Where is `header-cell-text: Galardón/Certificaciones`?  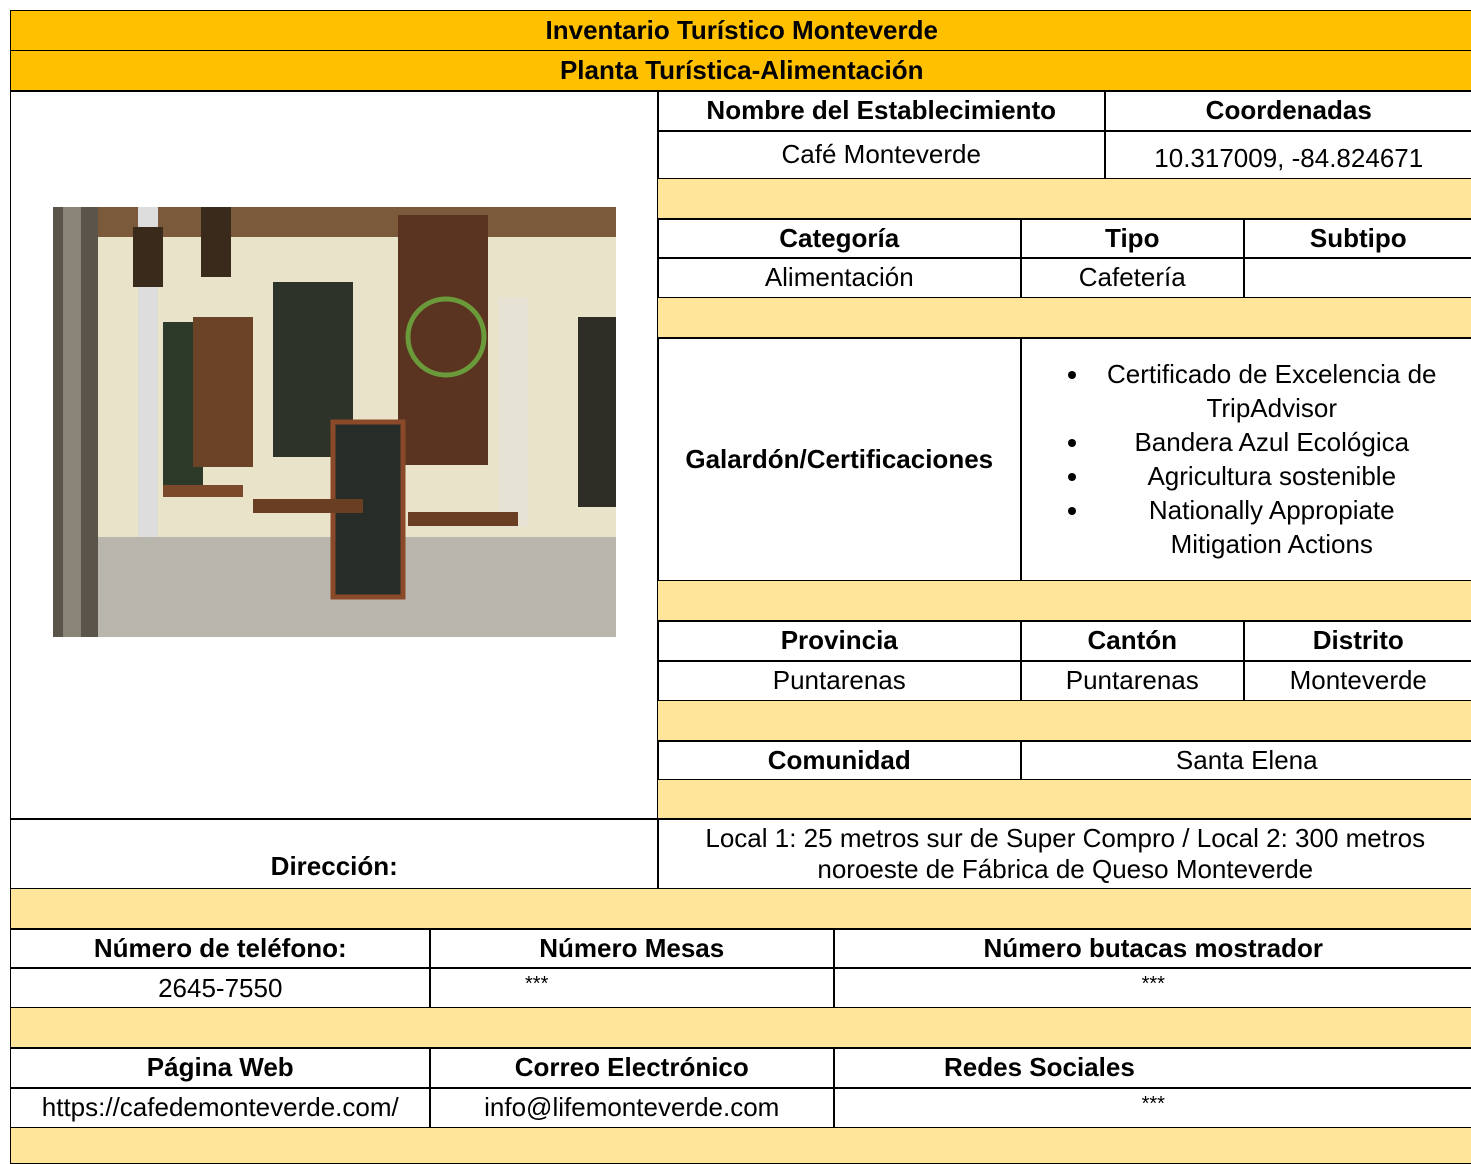 header-cell-text: Galardón/Certificaciones is located at coordinates (839, 458).